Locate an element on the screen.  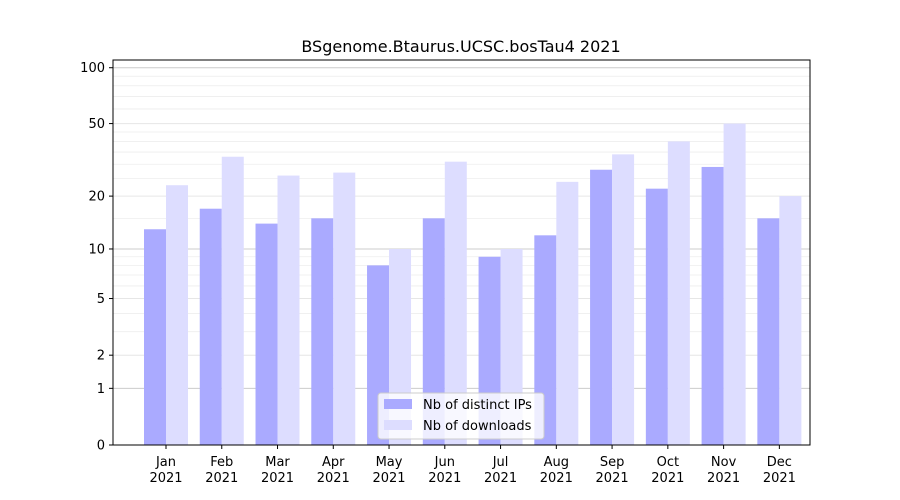
bar-distinct-ips-oct is located at coordinates (656, 316).